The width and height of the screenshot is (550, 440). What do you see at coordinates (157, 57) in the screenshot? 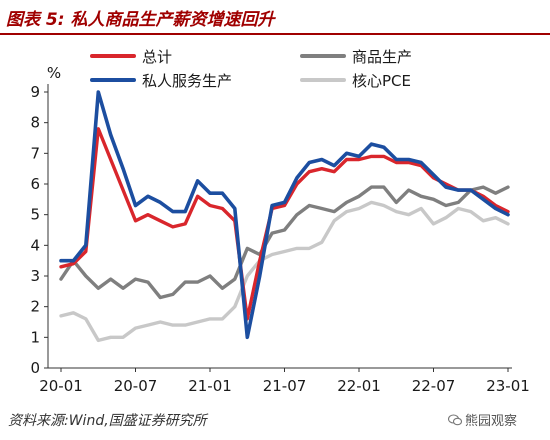
I see `legend-label-0: 总计` at bounding box center [157, 57].